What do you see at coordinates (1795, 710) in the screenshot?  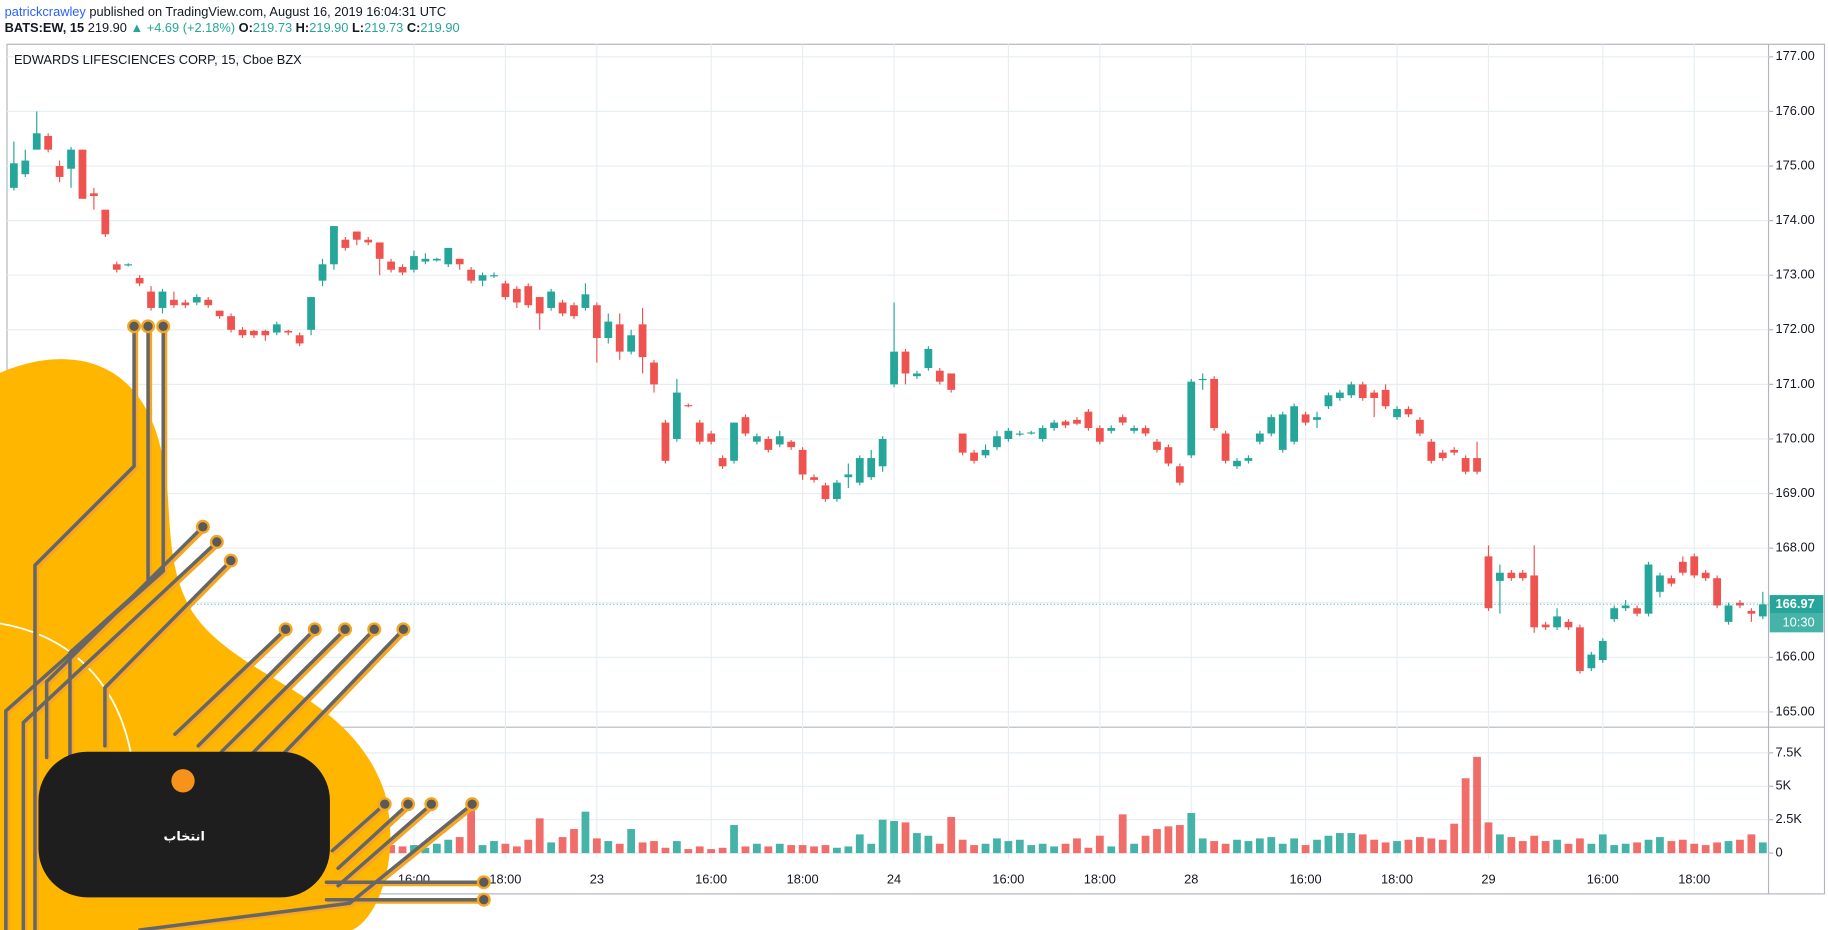 I see `y-tick-label: 165.00` at bounding box center [1795, 710].